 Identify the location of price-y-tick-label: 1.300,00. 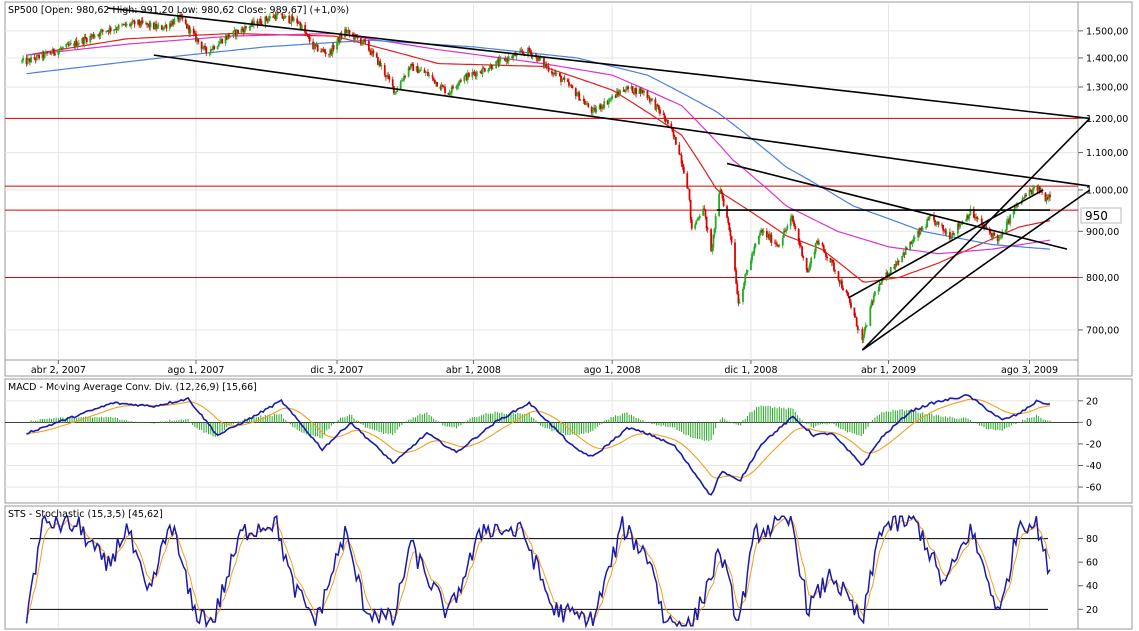
(1107, 88).